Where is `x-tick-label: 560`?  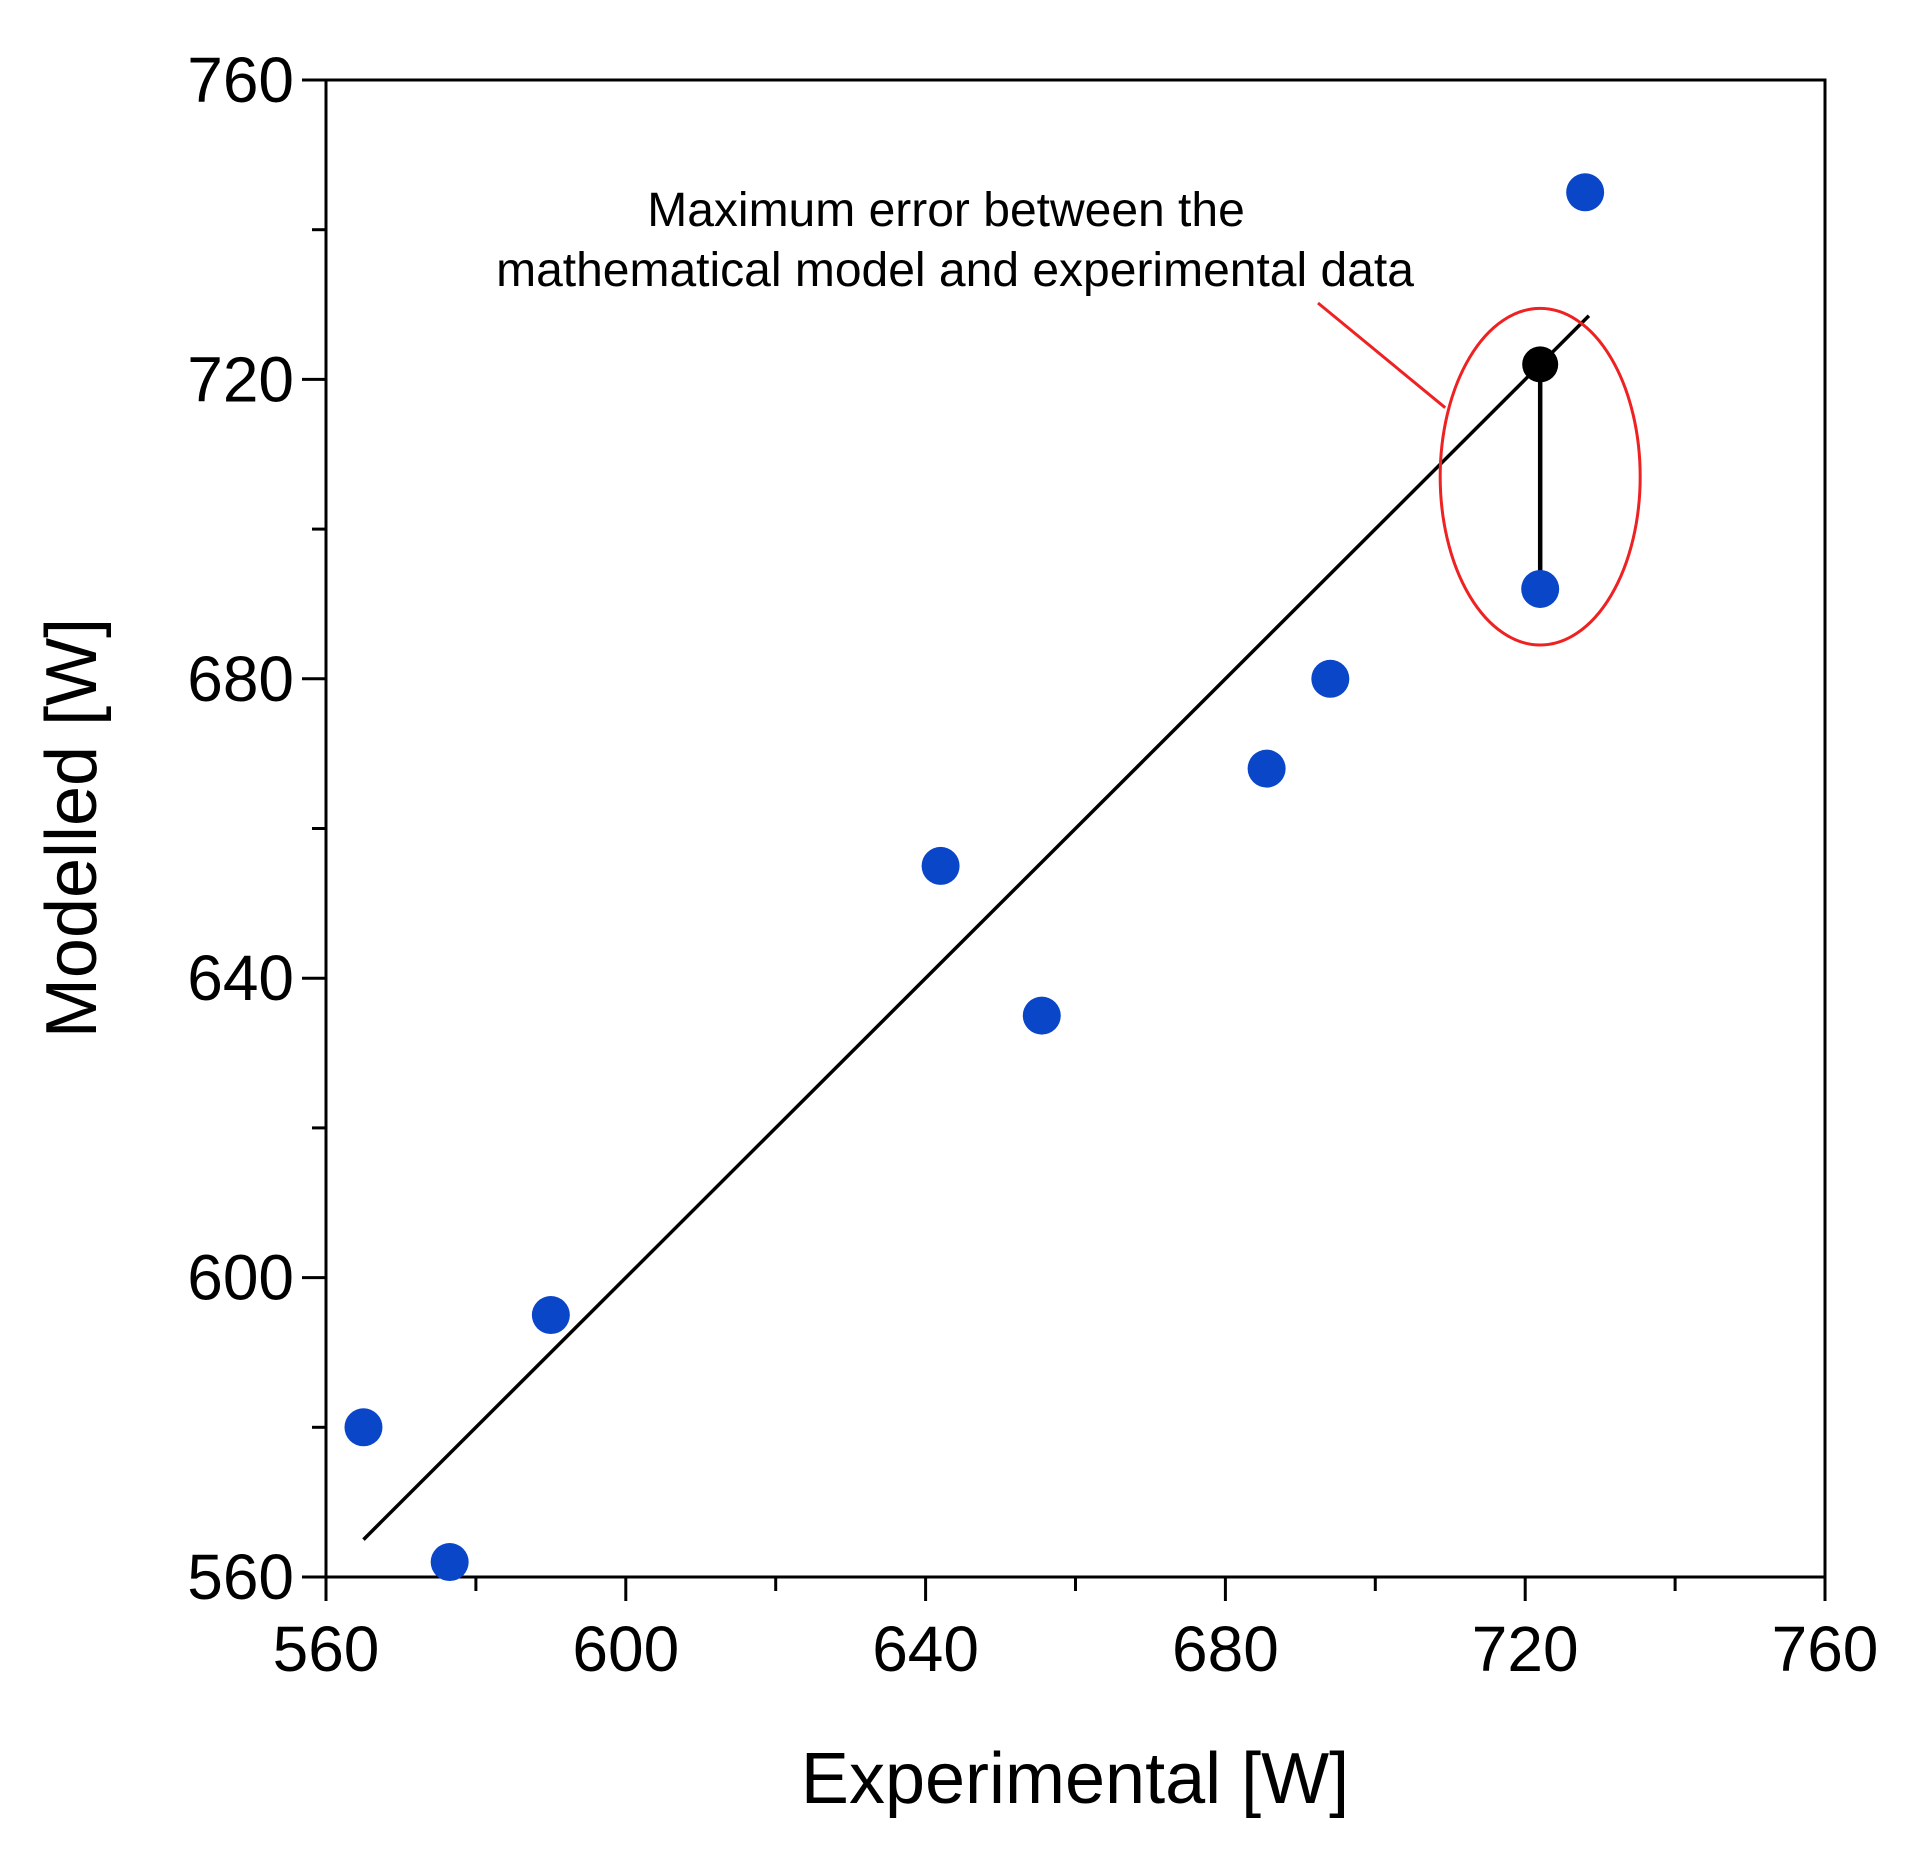 x-tick-label: 560 is located at coordinates (326, 1649).